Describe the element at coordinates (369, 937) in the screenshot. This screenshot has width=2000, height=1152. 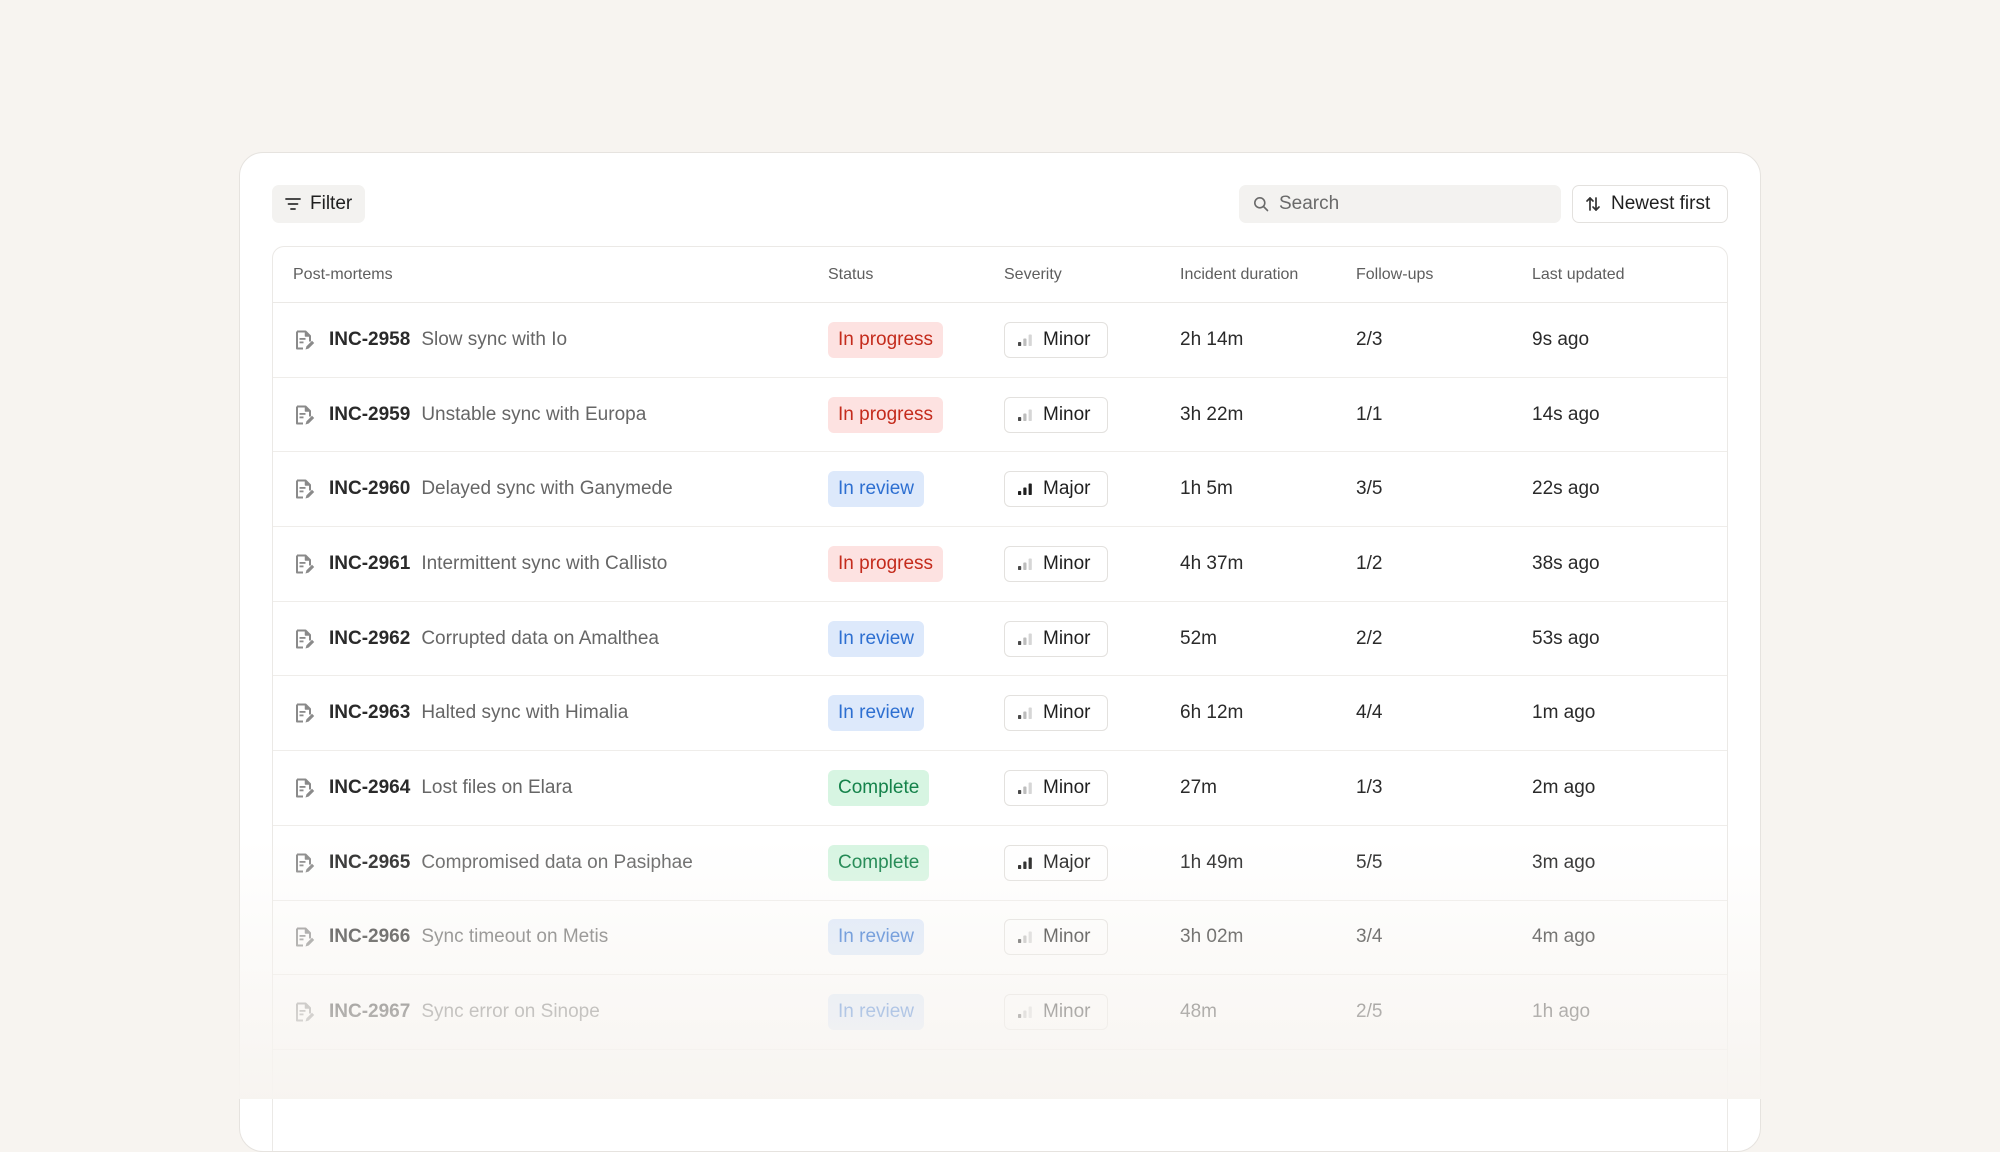
I see `incident-id: INC-2966` at that location.